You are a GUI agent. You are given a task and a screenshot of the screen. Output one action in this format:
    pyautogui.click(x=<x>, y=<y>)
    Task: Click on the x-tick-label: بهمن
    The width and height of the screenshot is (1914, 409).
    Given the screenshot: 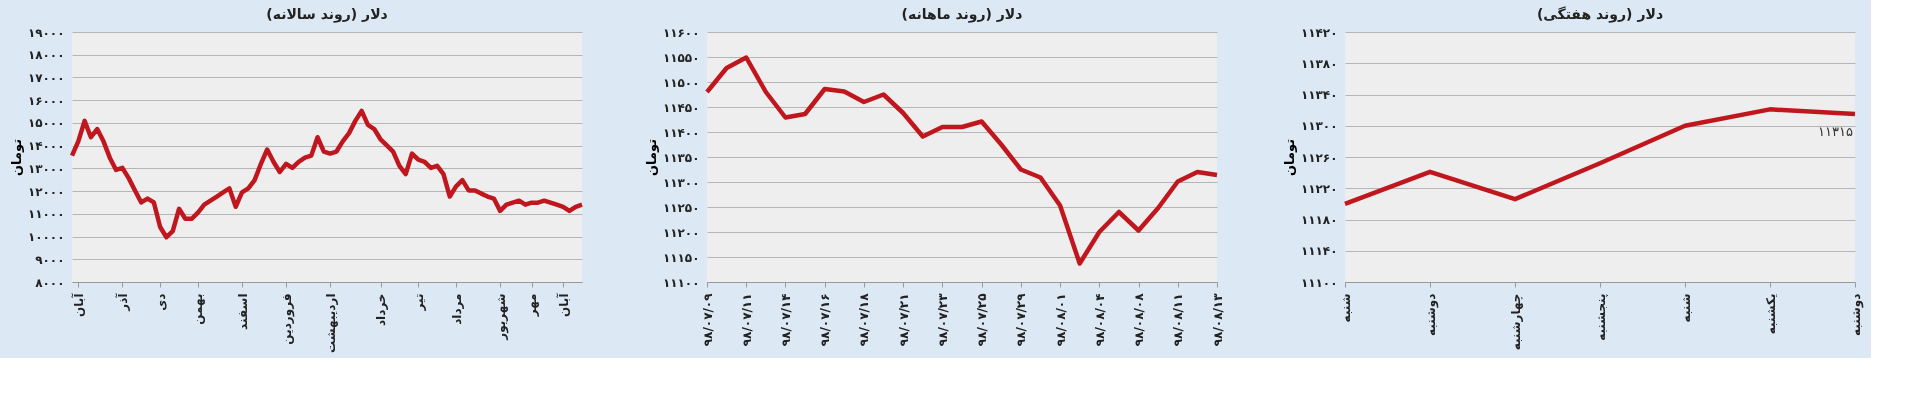 What is the action you would take?
    pyautogui.click(x=198, y=309)
    